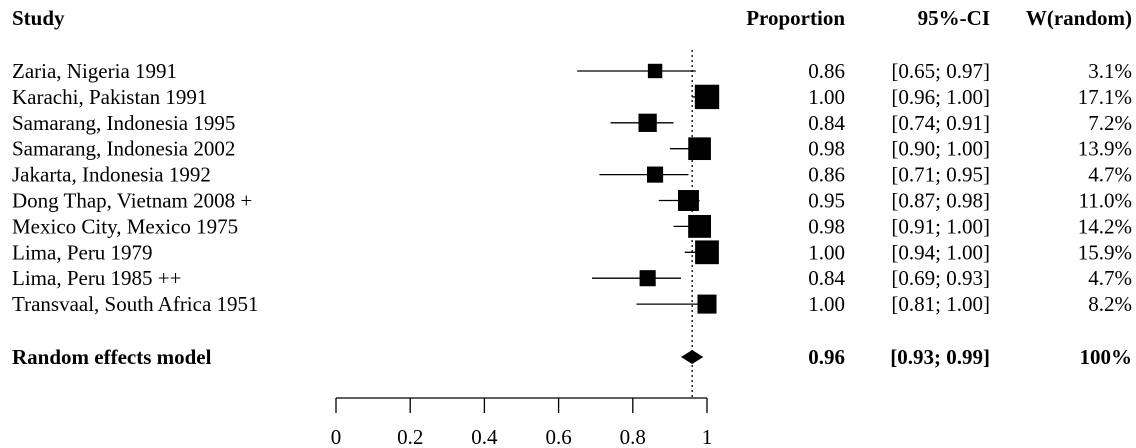  What do you see at coordinates (1110, 71) in the screenshot?
I see `weight-value: 3.1%` at bounding box center [1110, 71].